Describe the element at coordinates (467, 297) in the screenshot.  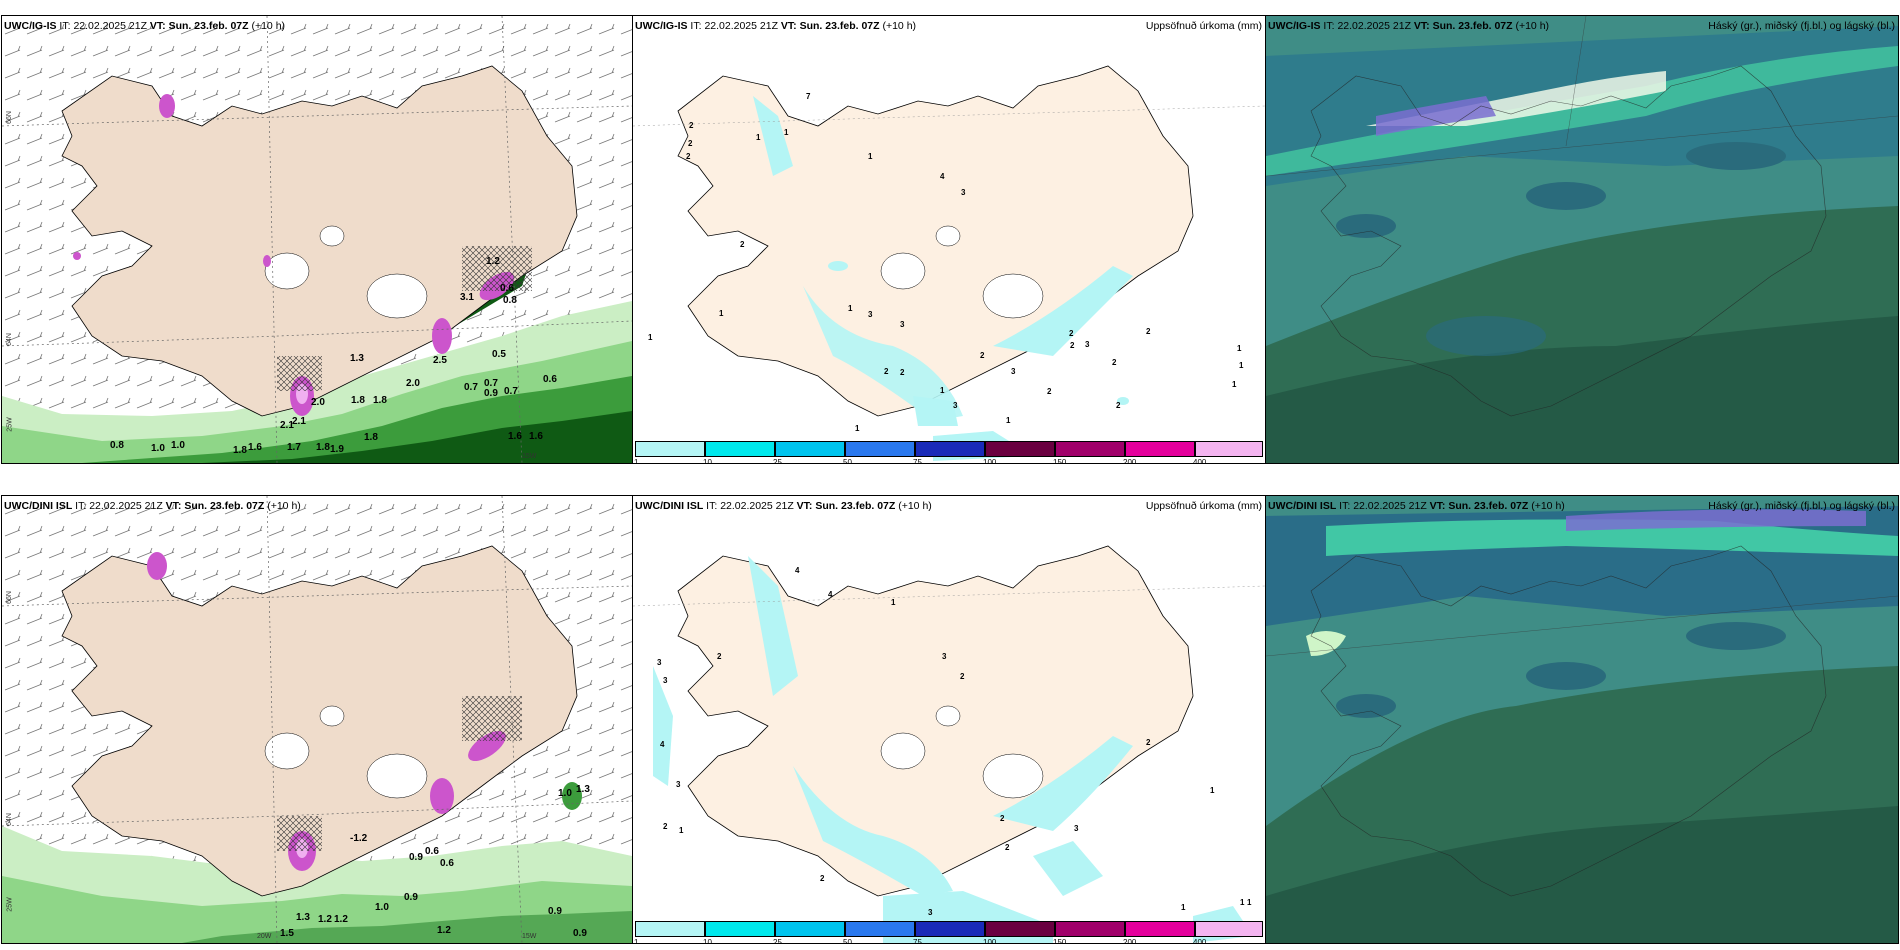
I see `wind-value-label: 3.1` at that location.